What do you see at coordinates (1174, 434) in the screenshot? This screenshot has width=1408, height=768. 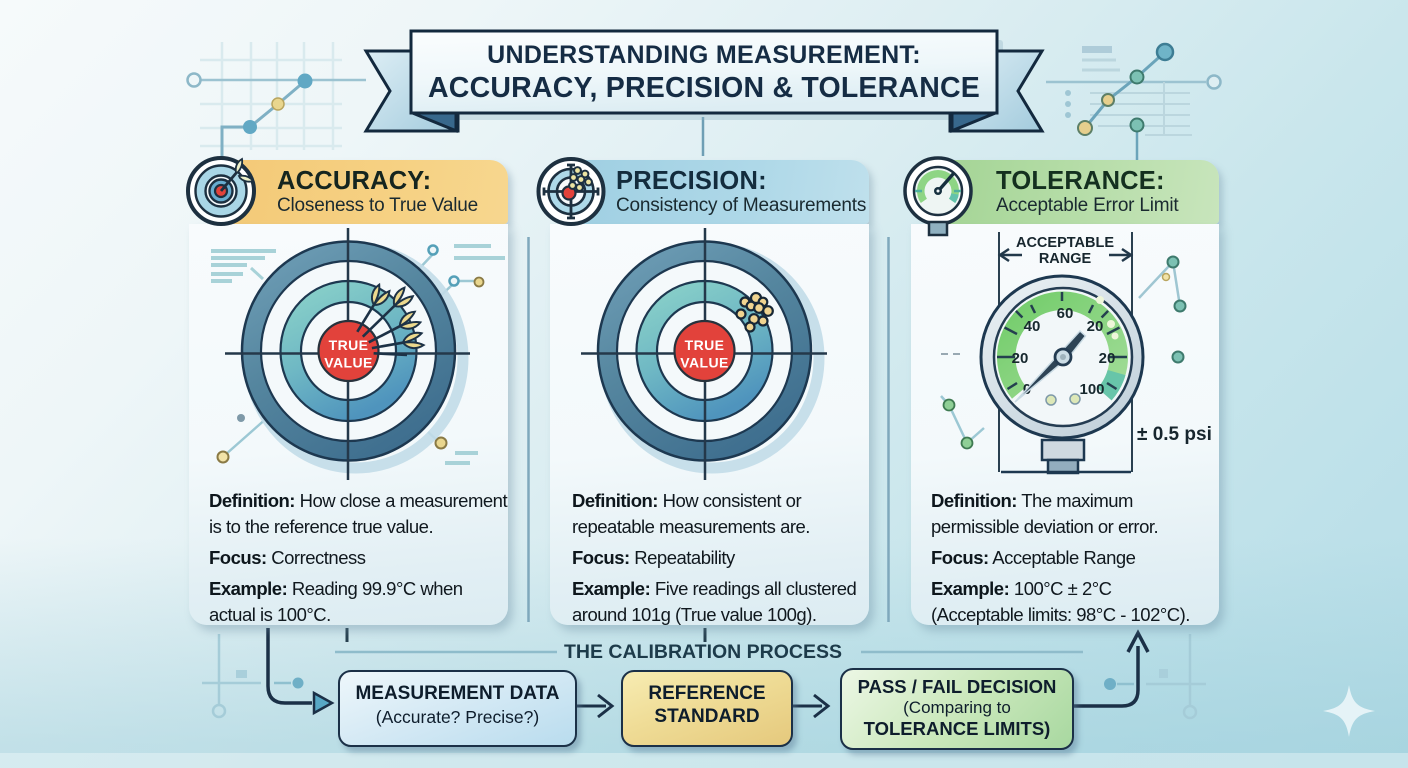 I see `svg-text: ± 0.5 psi` at bounding box center [1174, 434].